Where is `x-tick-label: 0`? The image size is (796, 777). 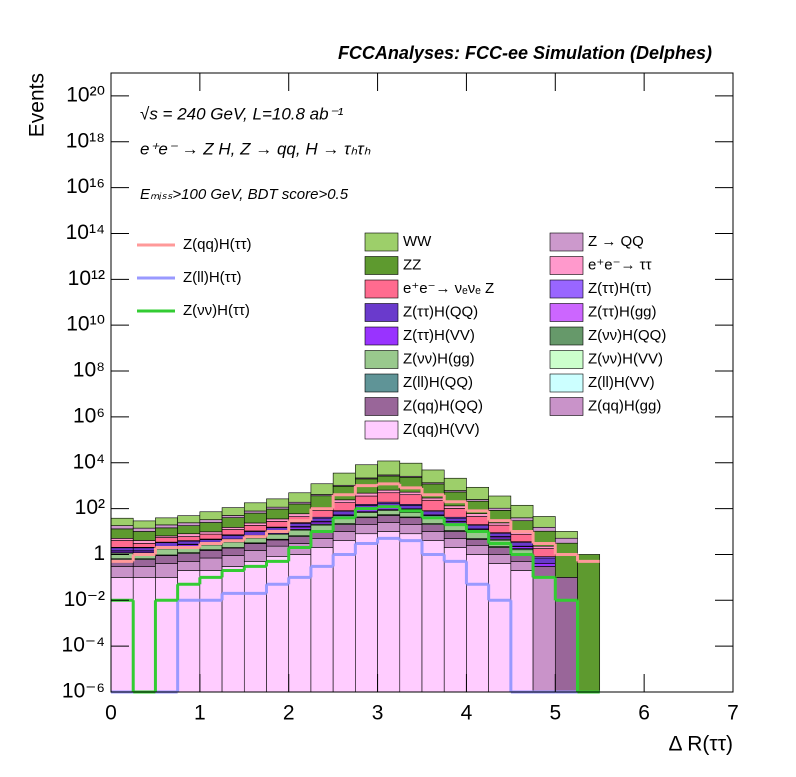 x-tick-label: 0 is located at coordinates (111, 713).